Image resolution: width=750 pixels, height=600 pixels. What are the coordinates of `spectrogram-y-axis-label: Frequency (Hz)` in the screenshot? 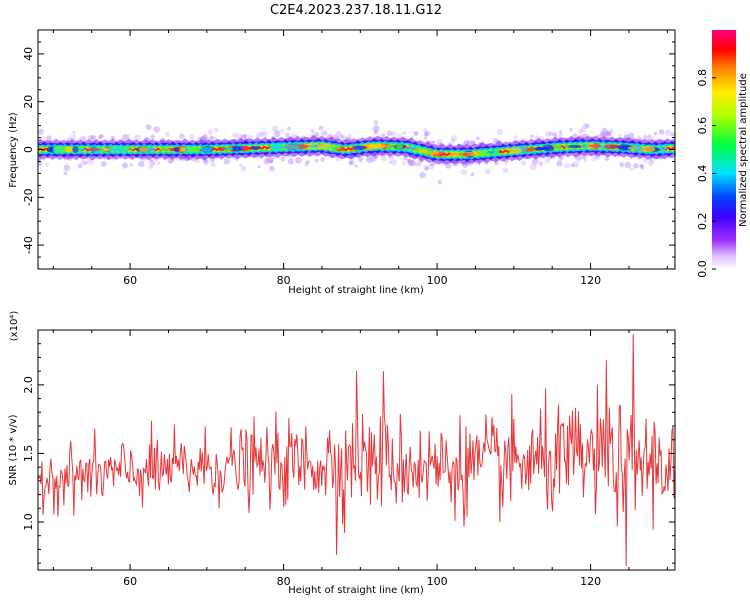 It's located at (13, 150).